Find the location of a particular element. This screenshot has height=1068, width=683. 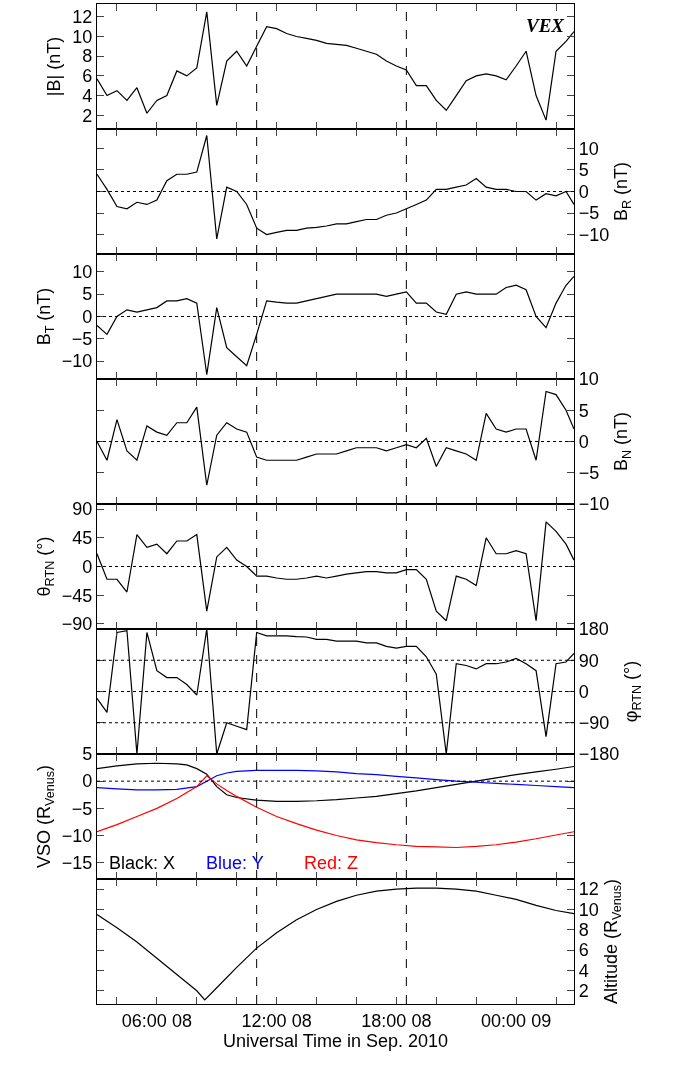

y-tick-label: −45 is located at coordinates (77, 595).